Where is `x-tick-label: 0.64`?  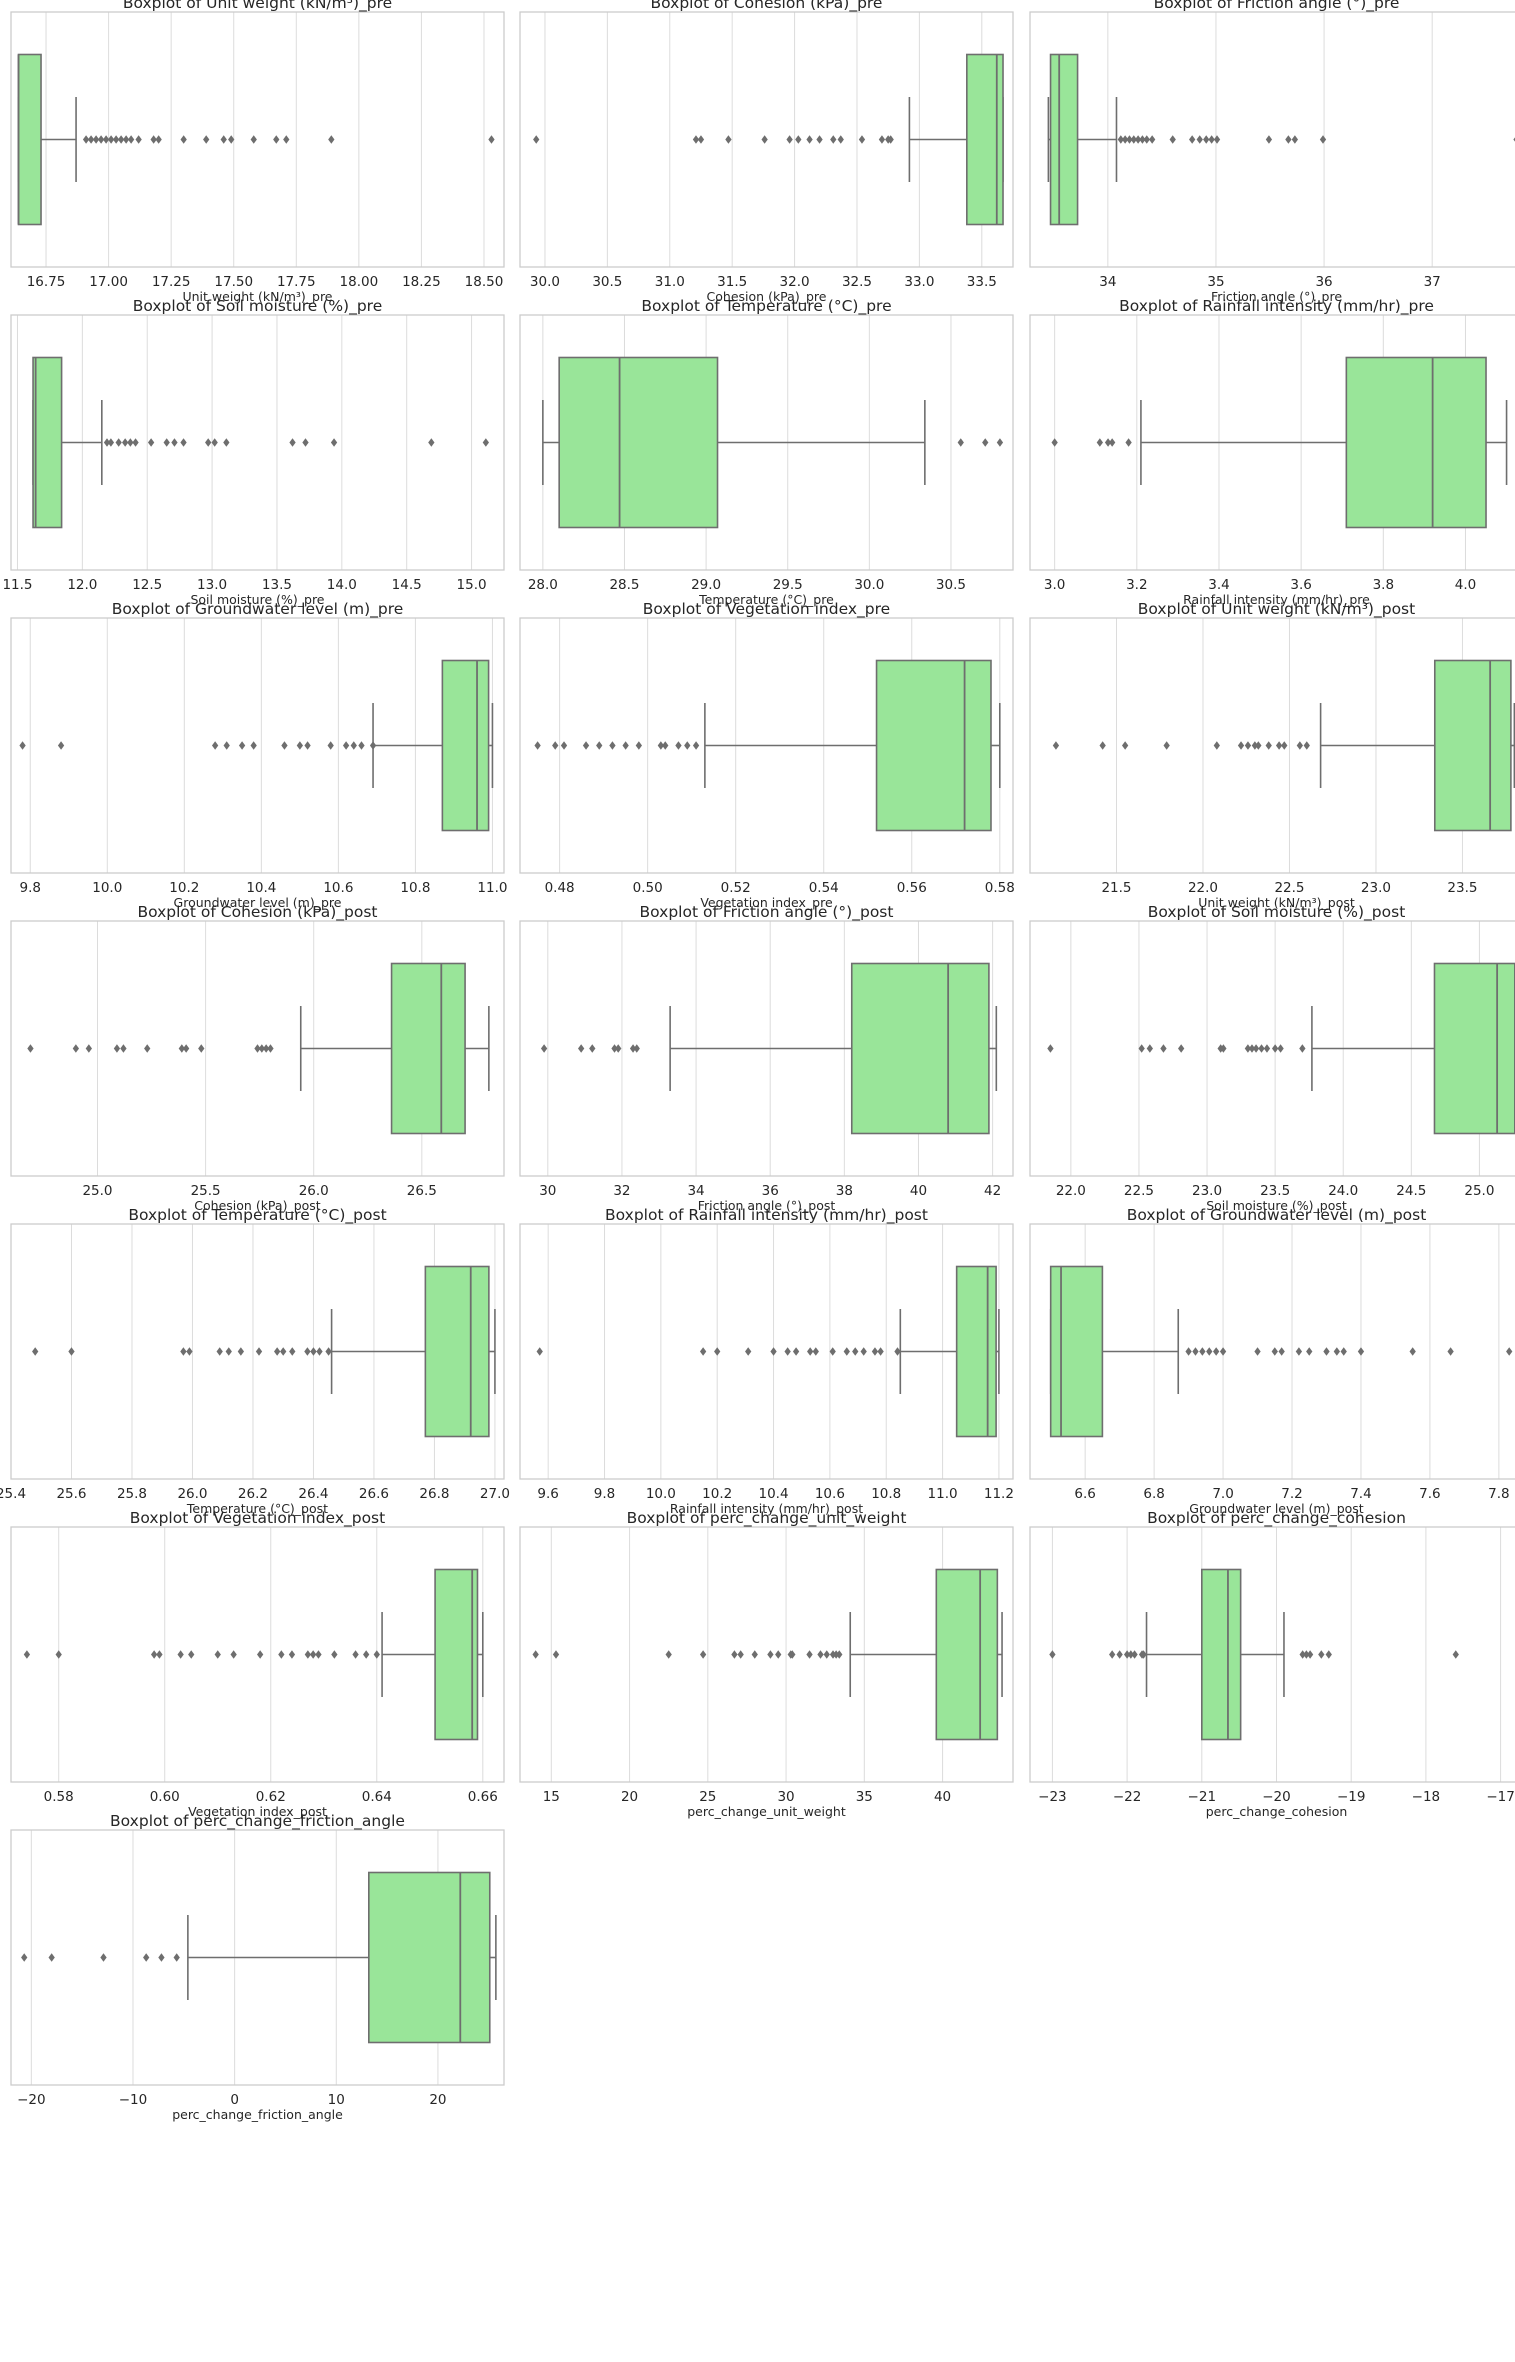
x-tick-label: 0.64 is located at coordinates (377, 1797).